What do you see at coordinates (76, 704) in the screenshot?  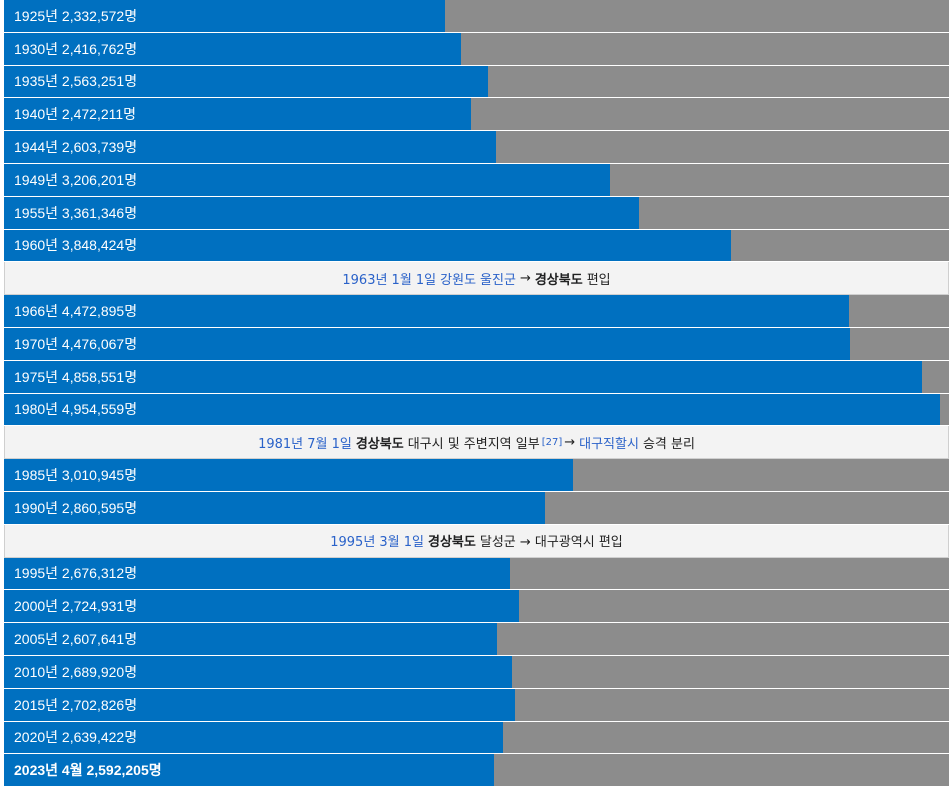 I see `bar-label: 2015년 2,702,826명` at bounding box center [76, 704].